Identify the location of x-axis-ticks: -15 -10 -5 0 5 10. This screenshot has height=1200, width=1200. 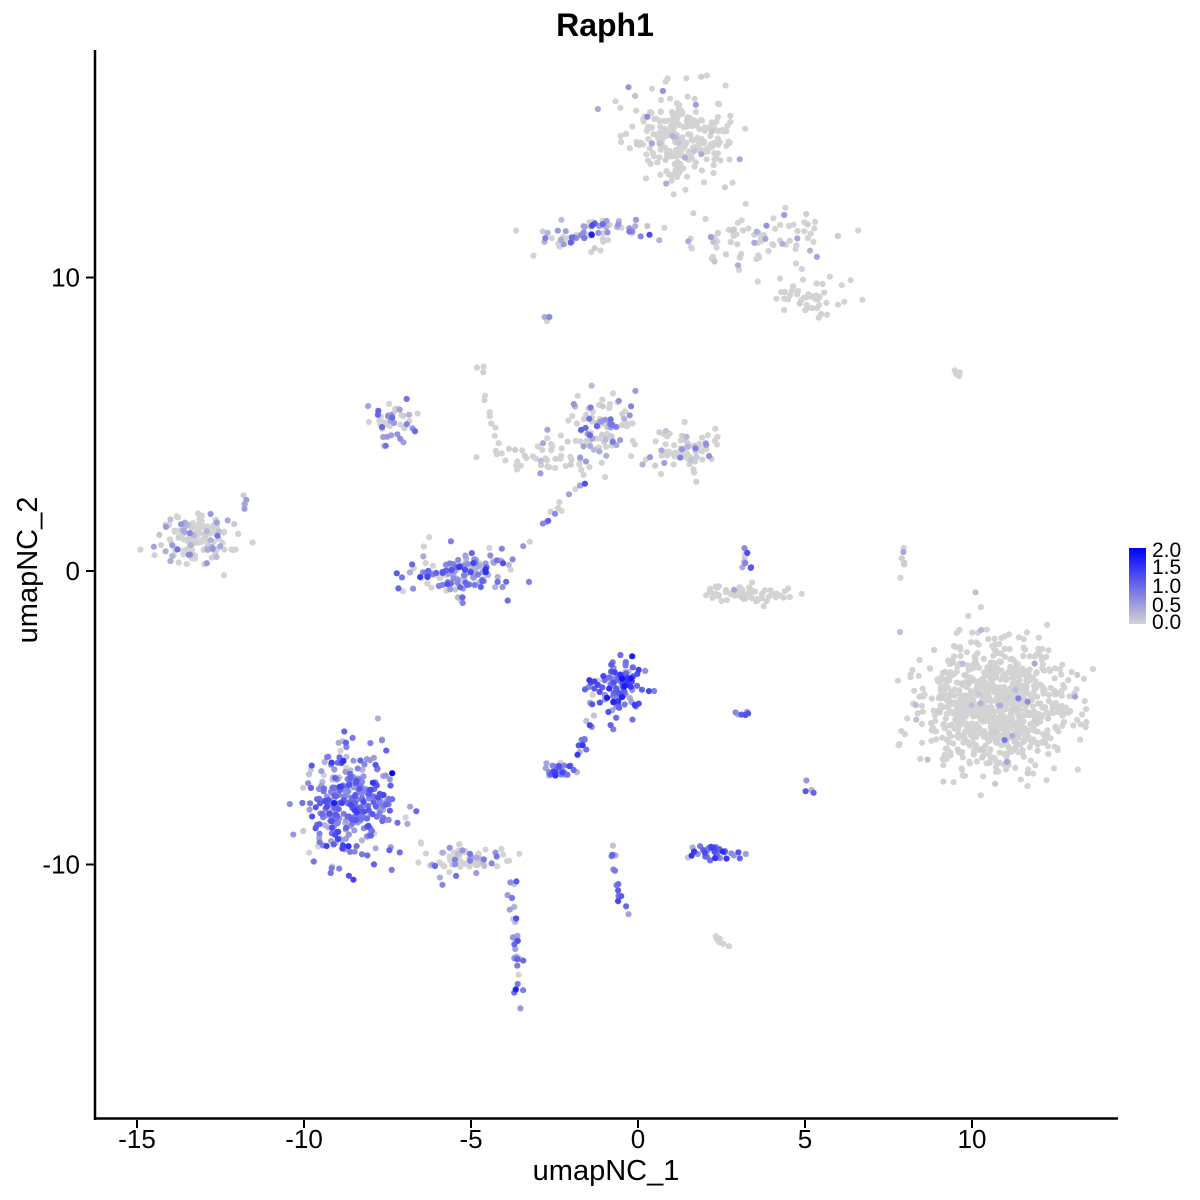
(552, 1137).